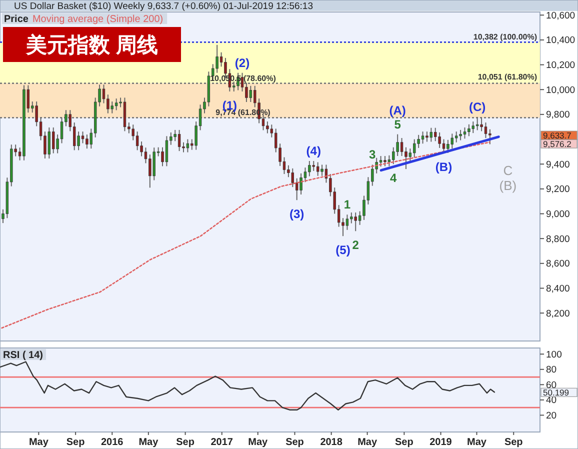  I want to click on y-tick-label: 9,400, so click(558, 164).